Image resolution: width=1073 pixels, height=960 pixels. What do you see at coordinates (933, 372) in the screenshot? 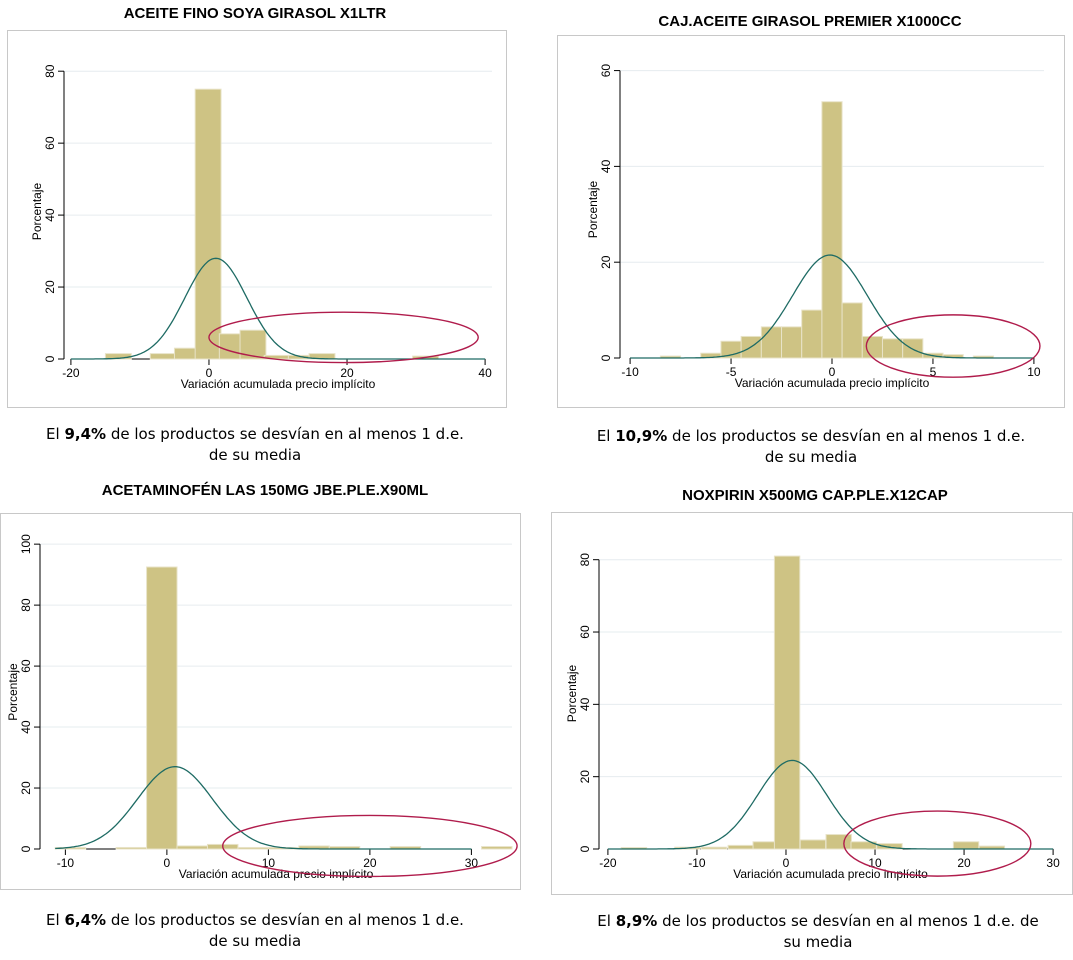
I see `x-tick-label: 5` at bounding box center [933, 372].